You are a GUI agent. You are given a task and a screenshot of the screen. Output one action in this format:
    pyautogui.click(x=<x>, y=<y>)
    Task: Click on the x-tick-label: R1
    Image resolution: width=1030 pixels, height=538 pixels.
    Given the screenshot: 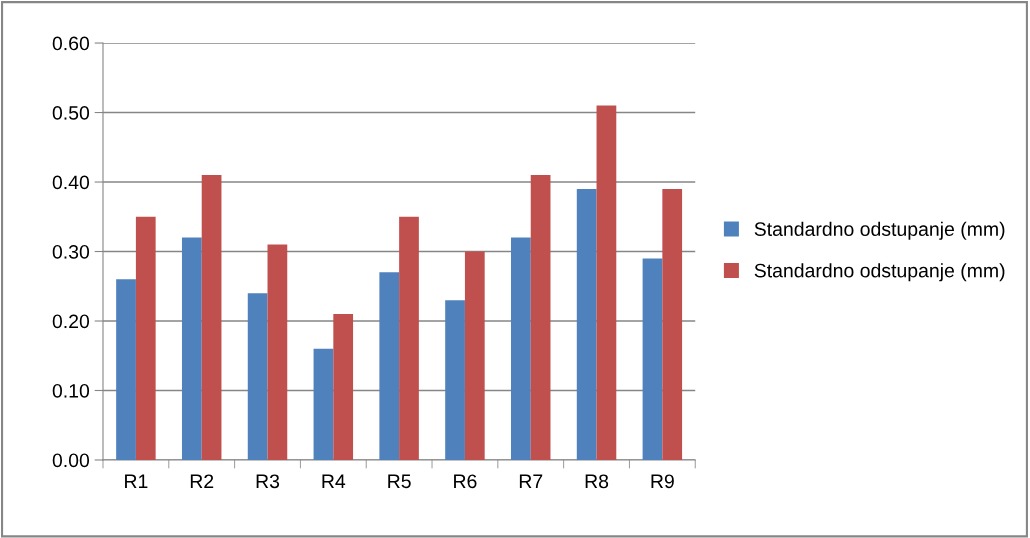 What is the action you would take?
    pyautogui.click(x=136, y=481)
    